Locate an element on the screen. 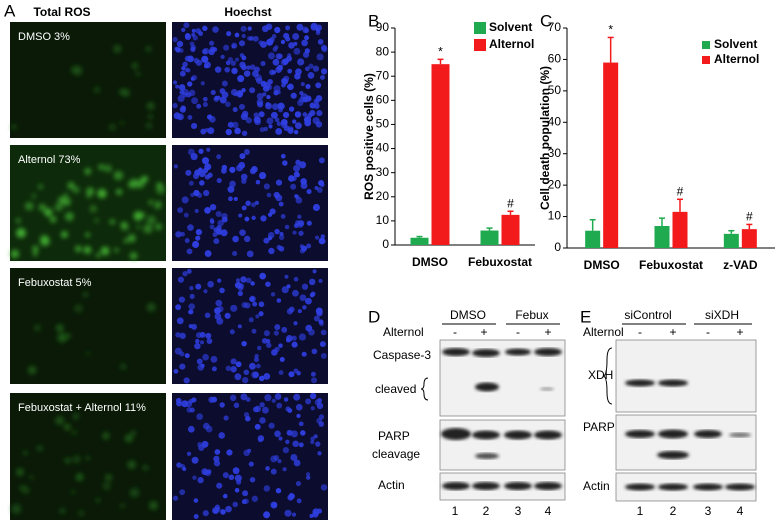 The image size is (780, 525). column-title: Total ROS is located at coordinates (61, 12).